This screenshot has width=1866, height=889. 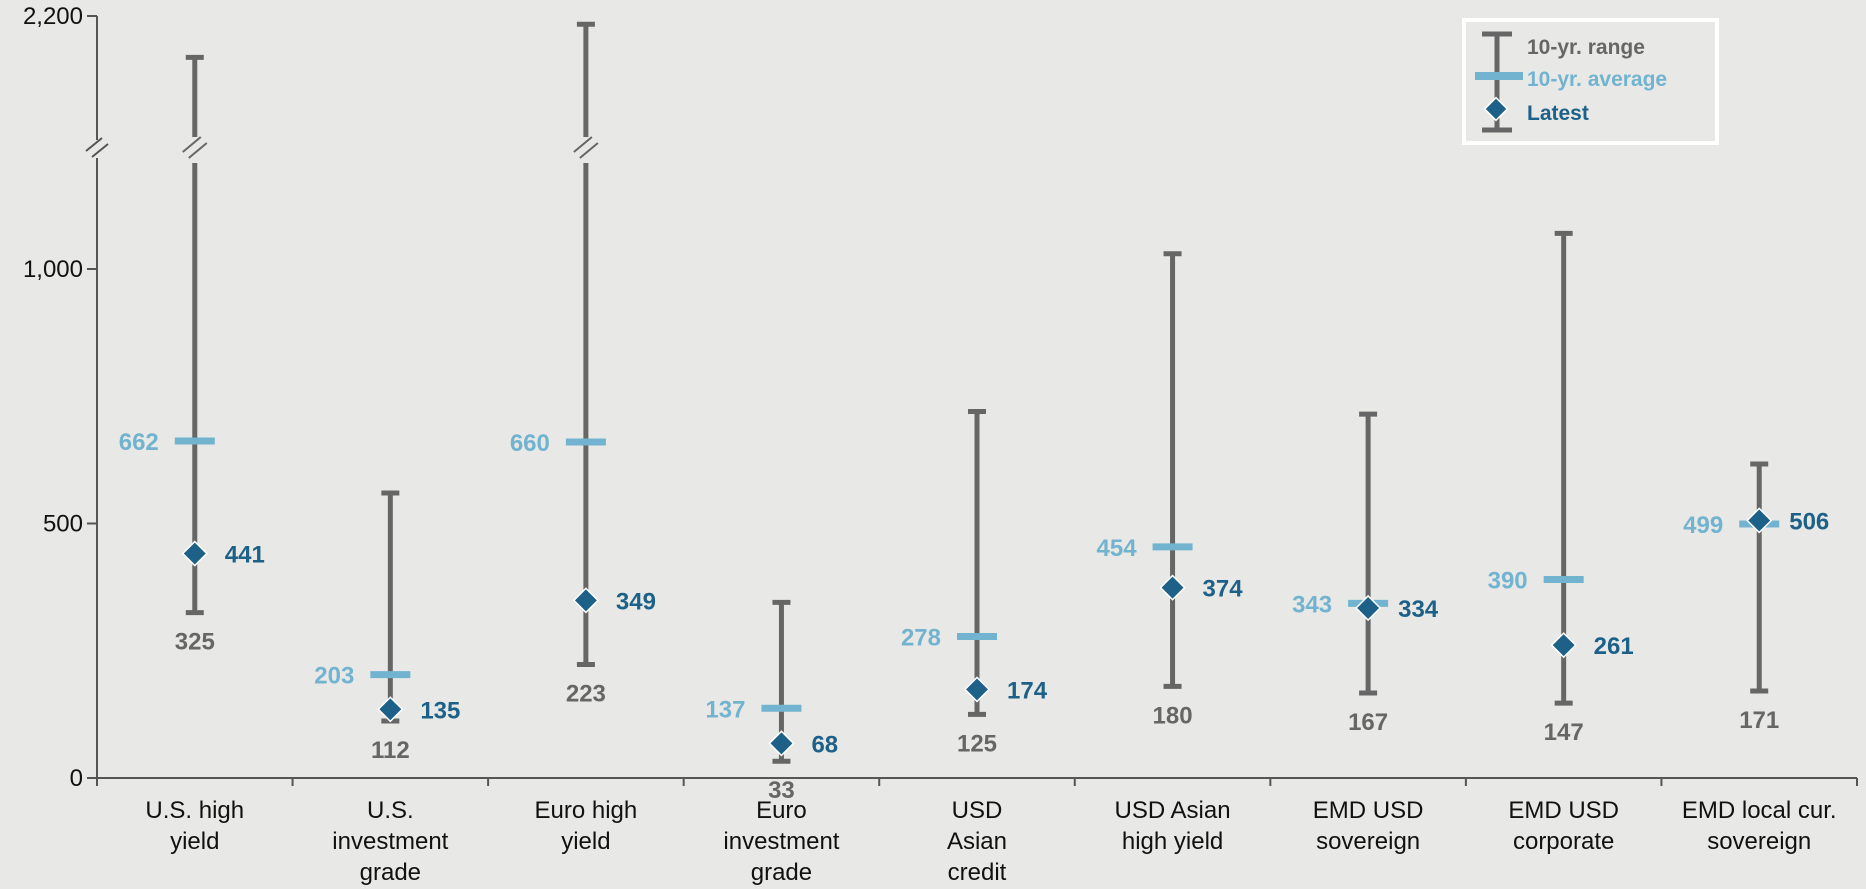 I want to click on latest-value-label: 334, so click(x=1418, y=609).